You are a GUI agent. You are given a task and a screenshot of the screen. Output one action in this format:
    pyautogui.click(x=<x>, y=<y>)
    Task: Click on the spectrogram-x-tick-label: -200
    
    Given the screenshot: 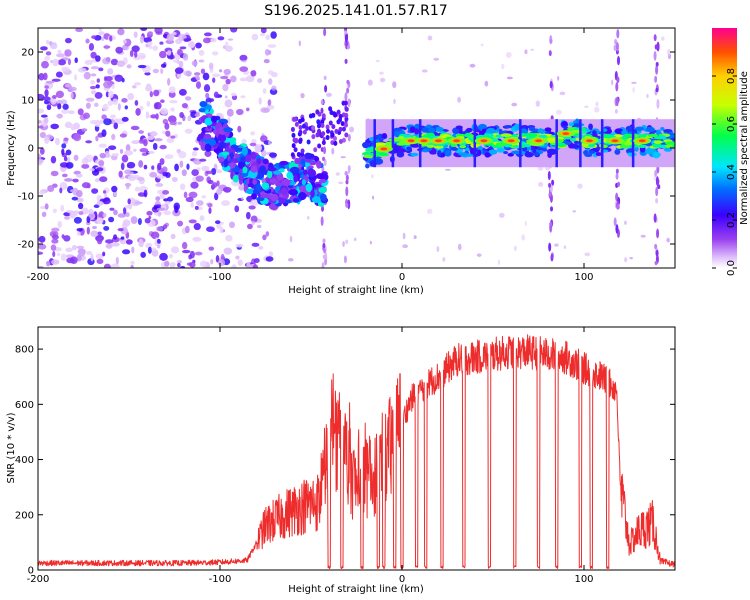 What is the action you would take?
    pyautogui.click(x=38, y=277)
    